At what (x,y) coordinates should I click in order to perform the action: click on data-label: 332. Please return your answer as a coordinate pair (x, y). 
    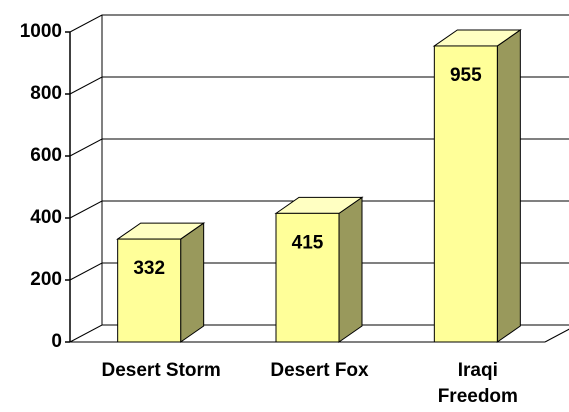
    Looking at the image, I should click on (149, 268).